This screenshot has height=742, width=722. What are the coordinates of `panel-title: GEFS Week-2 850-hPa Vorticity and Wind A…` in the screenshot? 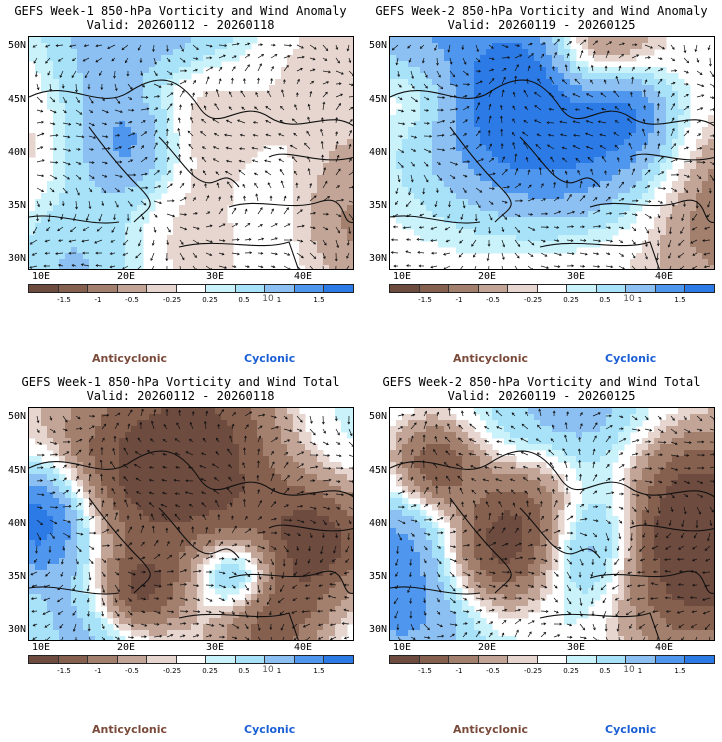 It's located at (541, 11).